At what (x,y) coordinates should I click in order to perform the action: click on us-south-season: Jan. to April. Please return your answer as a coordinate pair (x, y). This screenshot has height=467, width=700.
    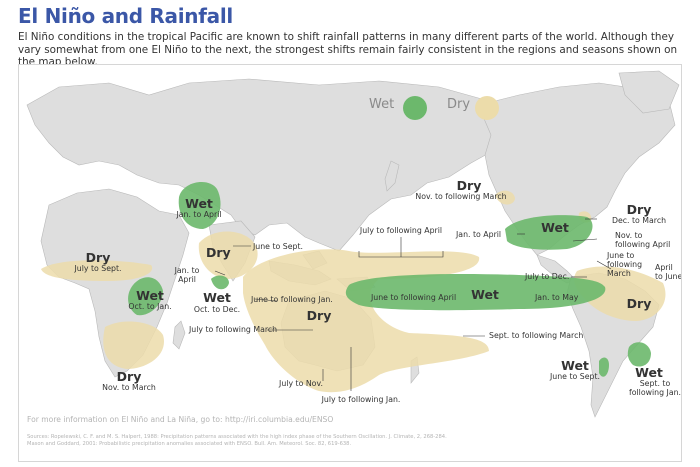
    Looking at the image, I should click on (479, 234).